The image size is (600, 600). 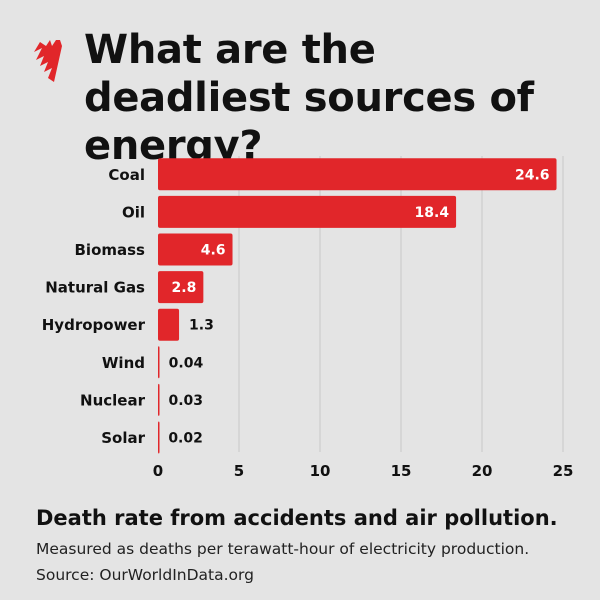 What do you see at coordinates (94, 325) in the screenshot?
I see `category-label: Hydropower` at bounding box center [94, 325].